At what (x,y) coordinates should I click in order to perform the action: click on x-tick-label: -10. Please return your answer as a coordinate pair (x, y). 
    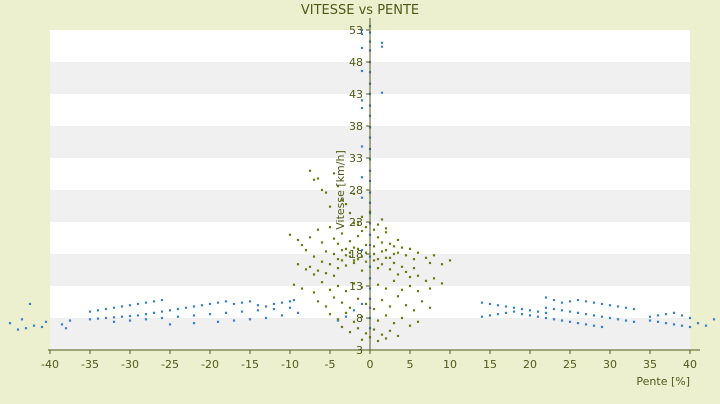
    Looking at the image, I should click on (290, 364).